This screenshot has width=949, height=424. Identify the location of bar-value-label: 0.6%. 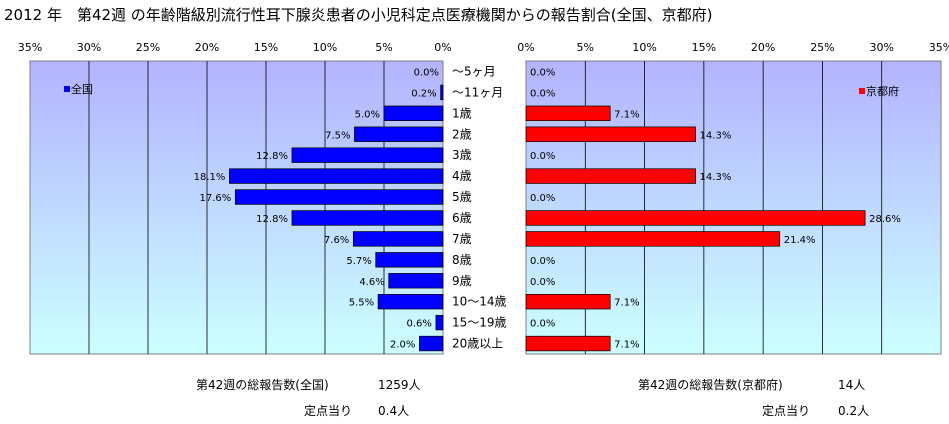
(419, 324).